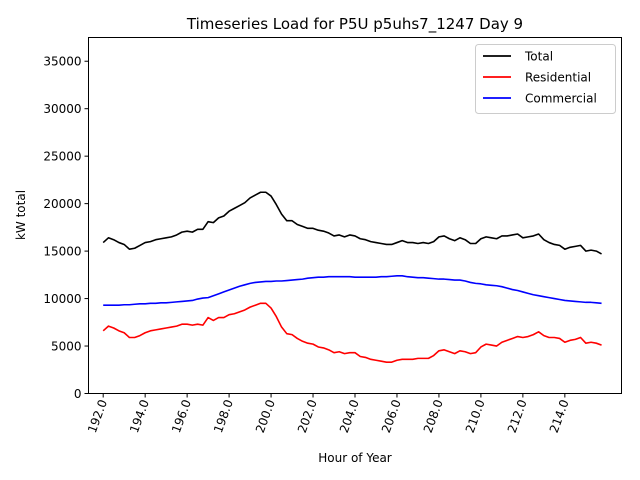 This screenshot has width=640, height=480. I want to click on legend-box, so click(545, 79).